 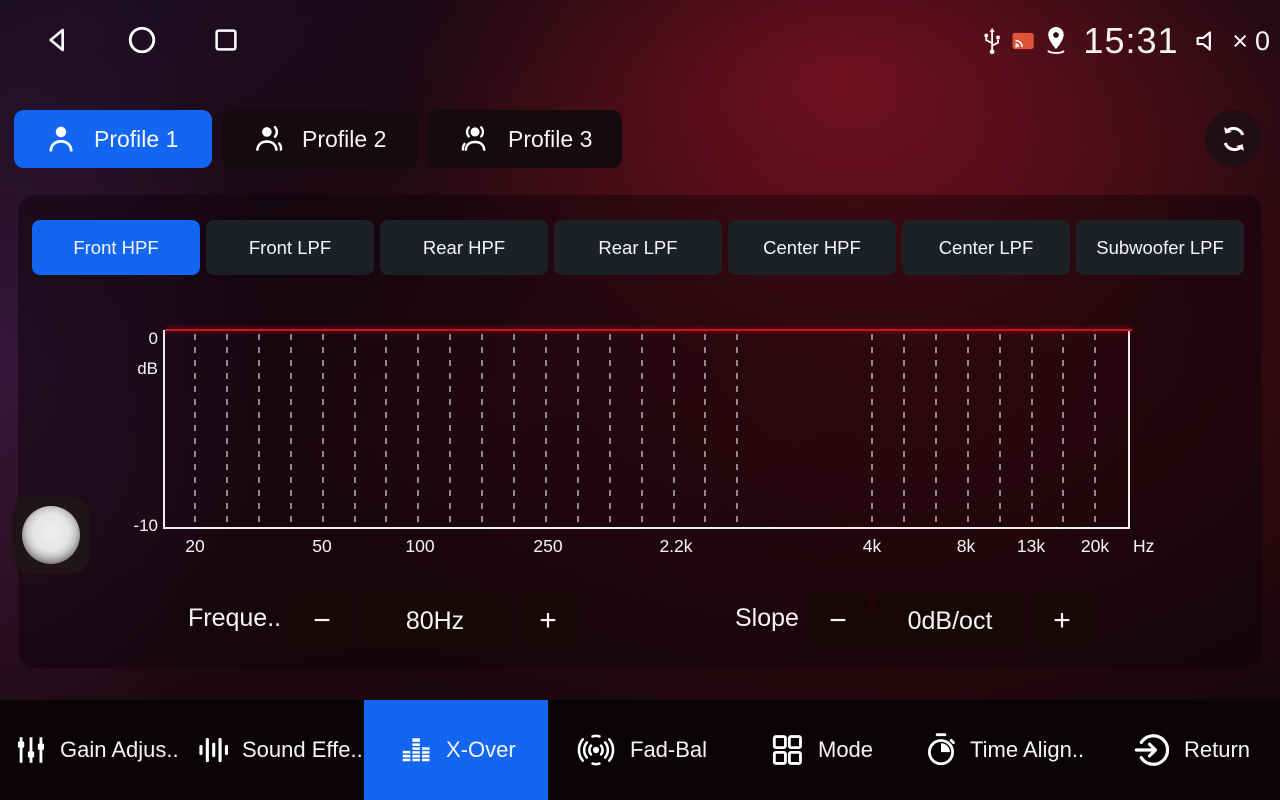 I want to click on tab-rear-hpf: Rear HPF, so click(x=464, y=247).